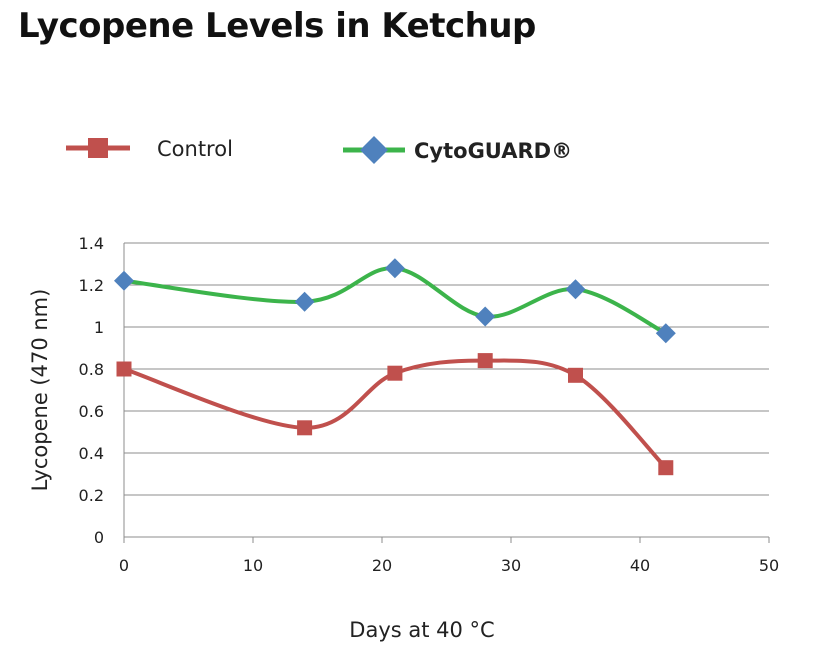 This screenshot has width=828, height=647. I want to click on y-tick-label: 1.4, so click(91, 243).